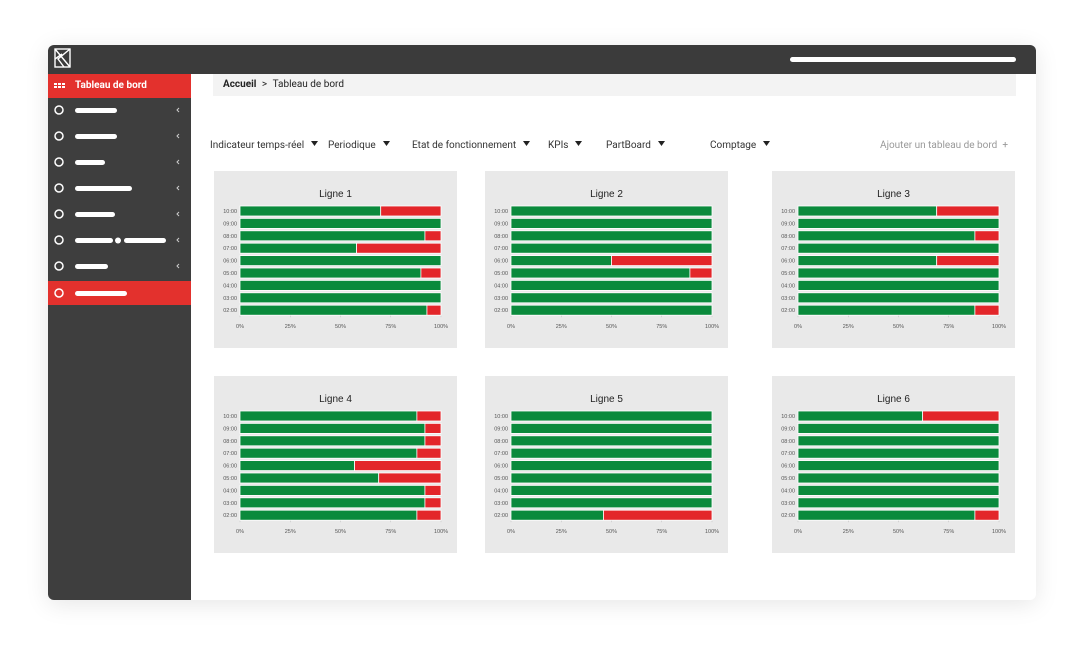 Image resolution: width=1084 pixels, height=652 pixels. I want to click on y-tick-label: 04:00, so click(788, 286).